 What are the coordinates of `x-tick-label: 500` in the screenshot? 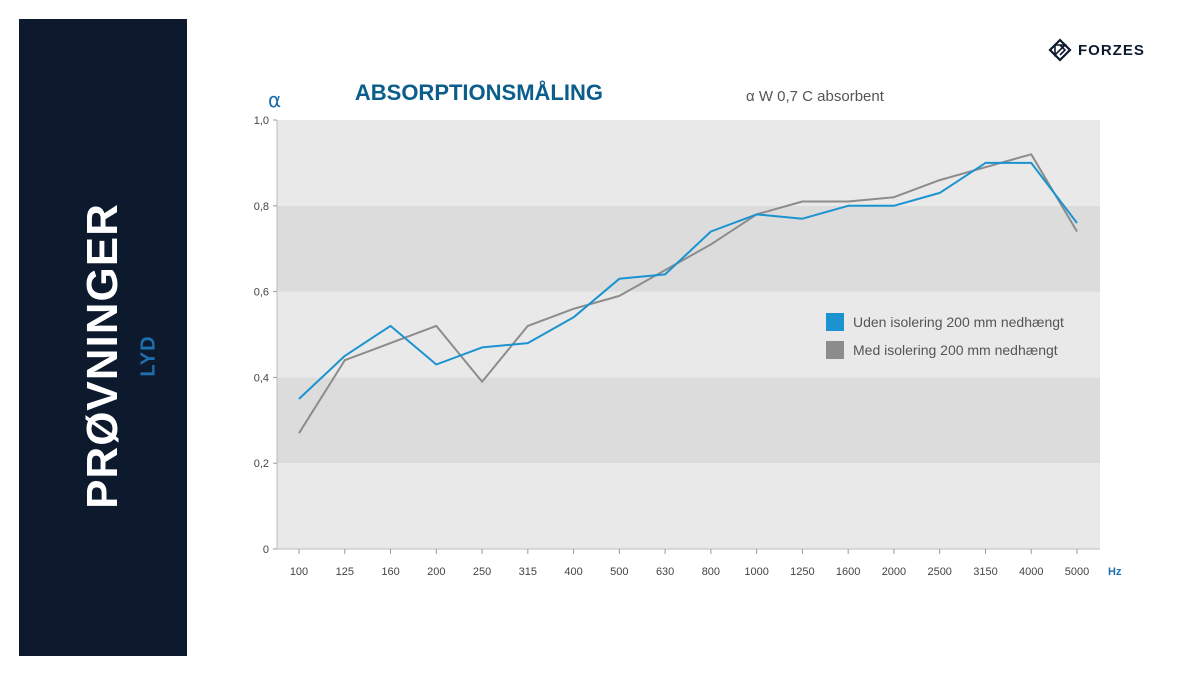 It's located at (619, 572).